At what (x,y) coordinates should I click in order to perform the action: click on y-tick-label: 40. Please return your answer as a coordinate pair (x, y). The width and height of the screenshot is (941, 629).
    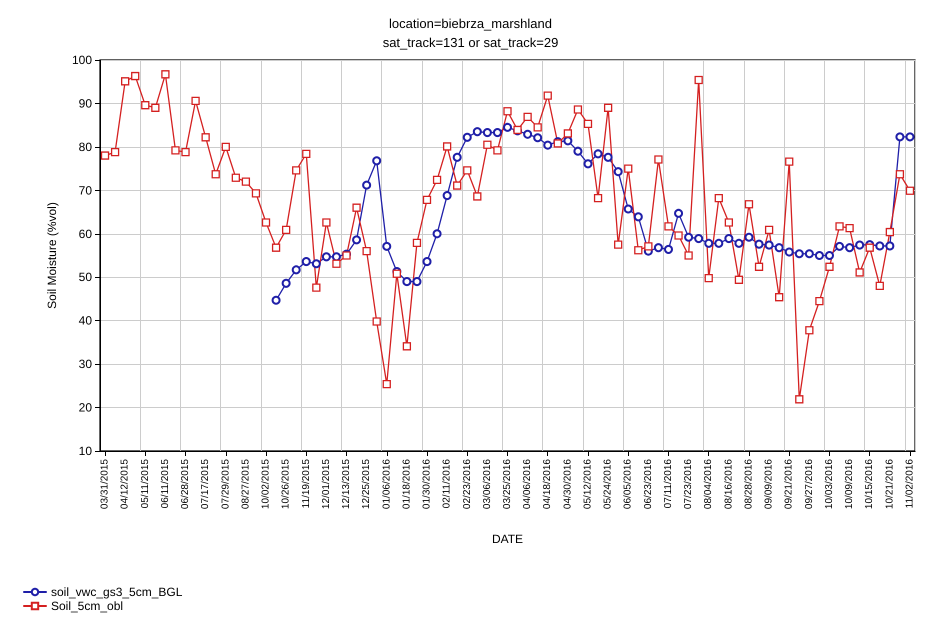
    Looking at the image, I should click on (85, 321).